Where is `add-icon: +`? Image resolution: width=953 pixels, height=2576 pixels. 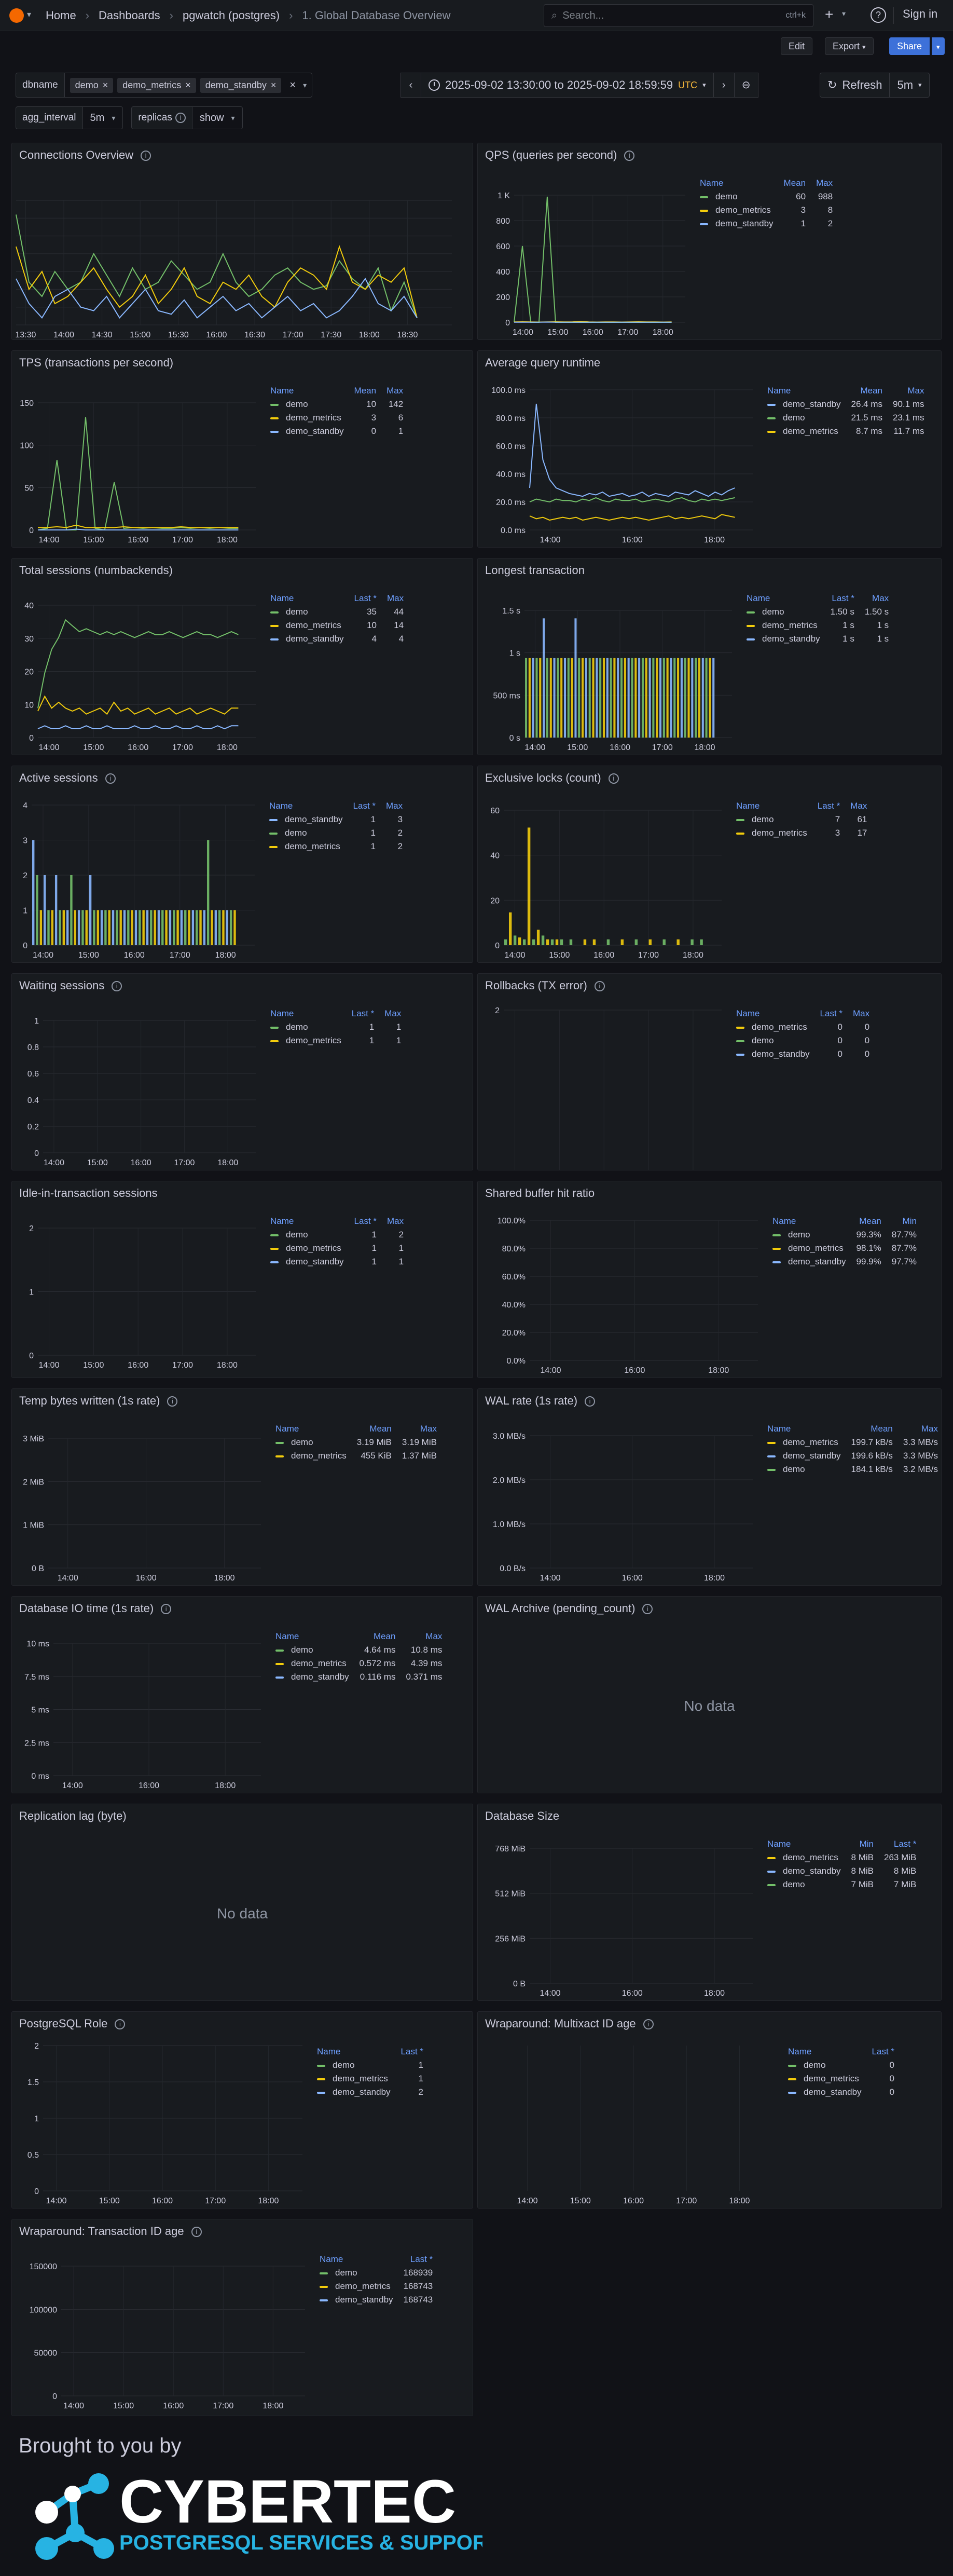
add-icon: + is located at coordinates (829, 14).